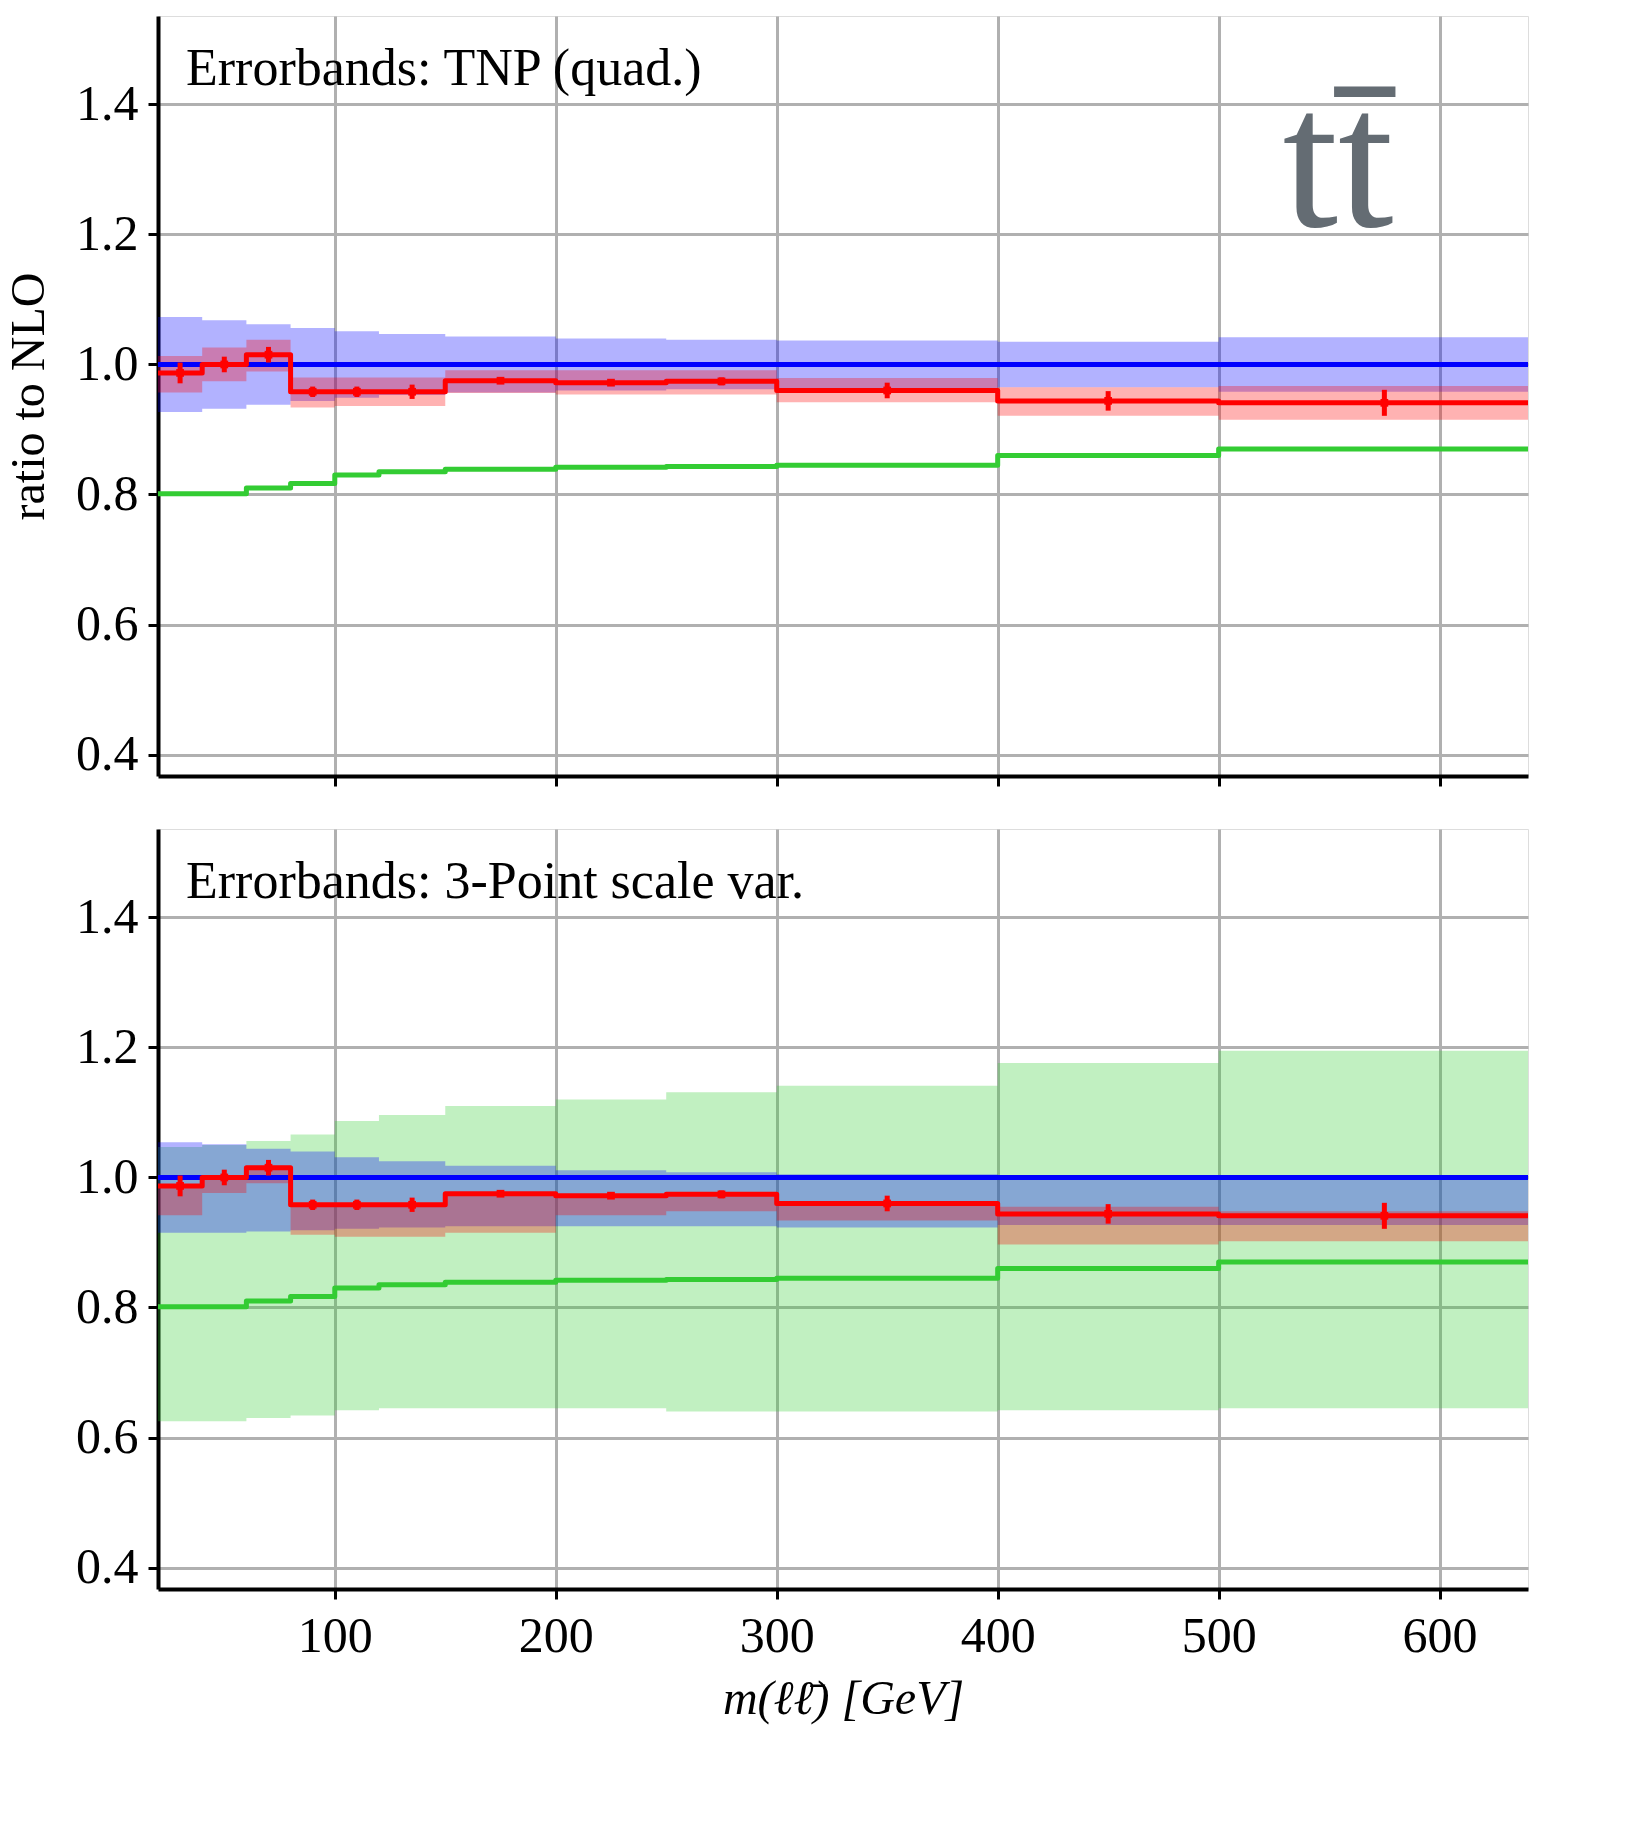 The width and height of the screenshot is (1639, 1846). Describe the element at coordinates (444, 68) in the screenshot. I see `annotation: Errorbands: TNP (quad.)` at that location.